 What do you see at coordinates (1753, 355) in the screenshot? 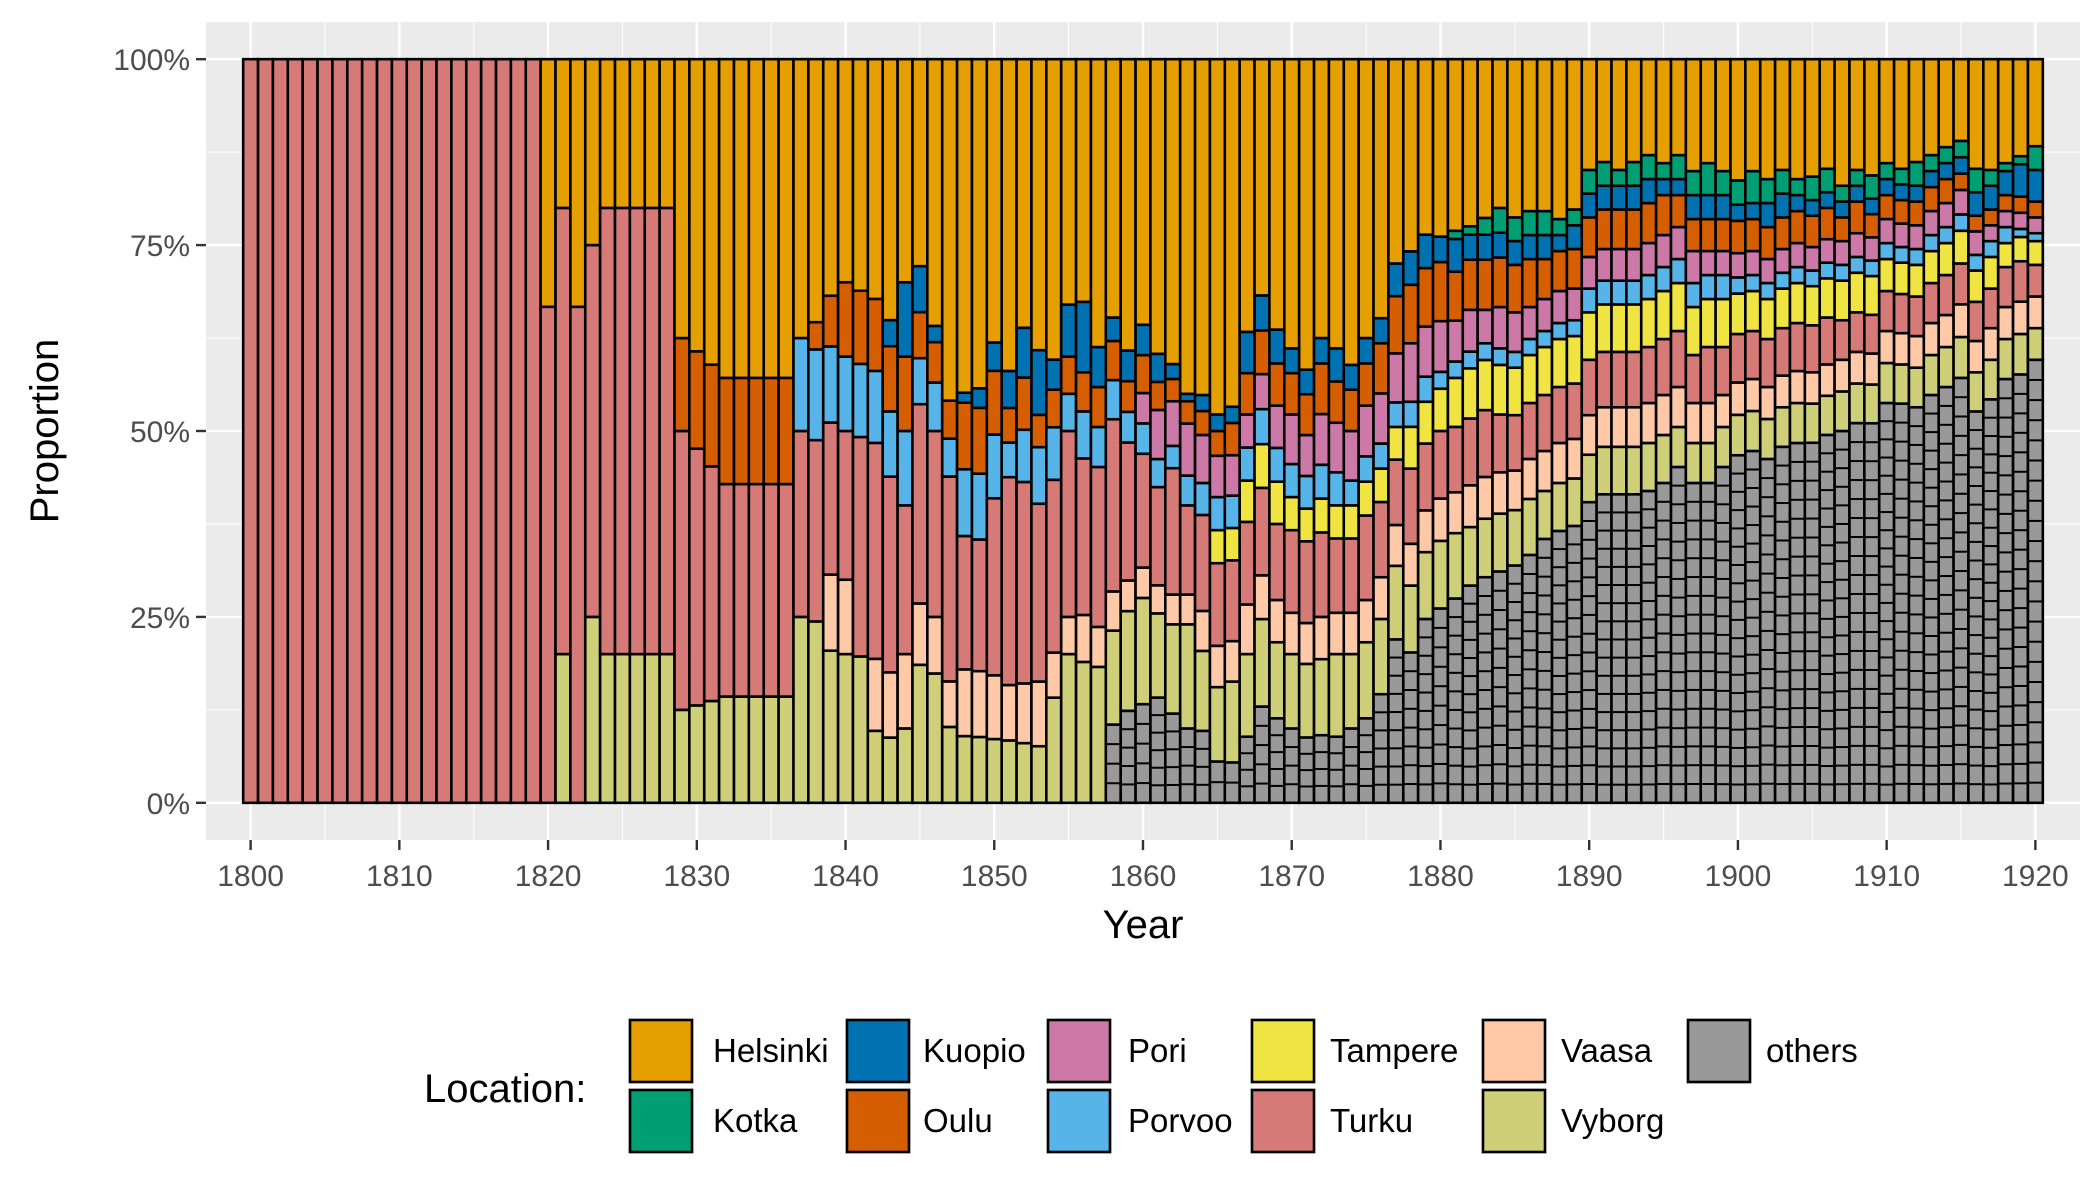
I see `bar-segment-turku-1901` at bounding box center [1753, 355].